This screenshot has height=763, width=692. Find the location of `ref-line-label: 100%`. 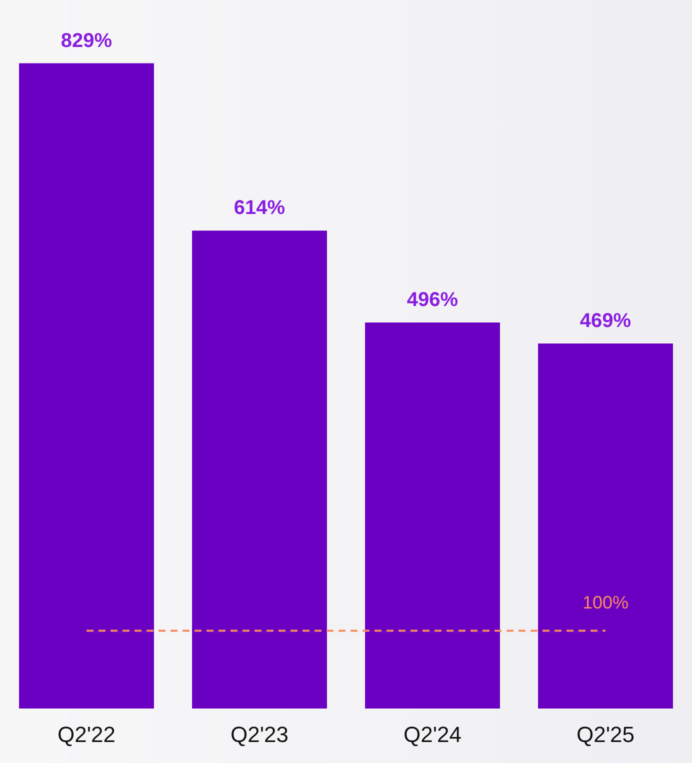

ref-line-label: 100% is located at coordinates (605, 602).